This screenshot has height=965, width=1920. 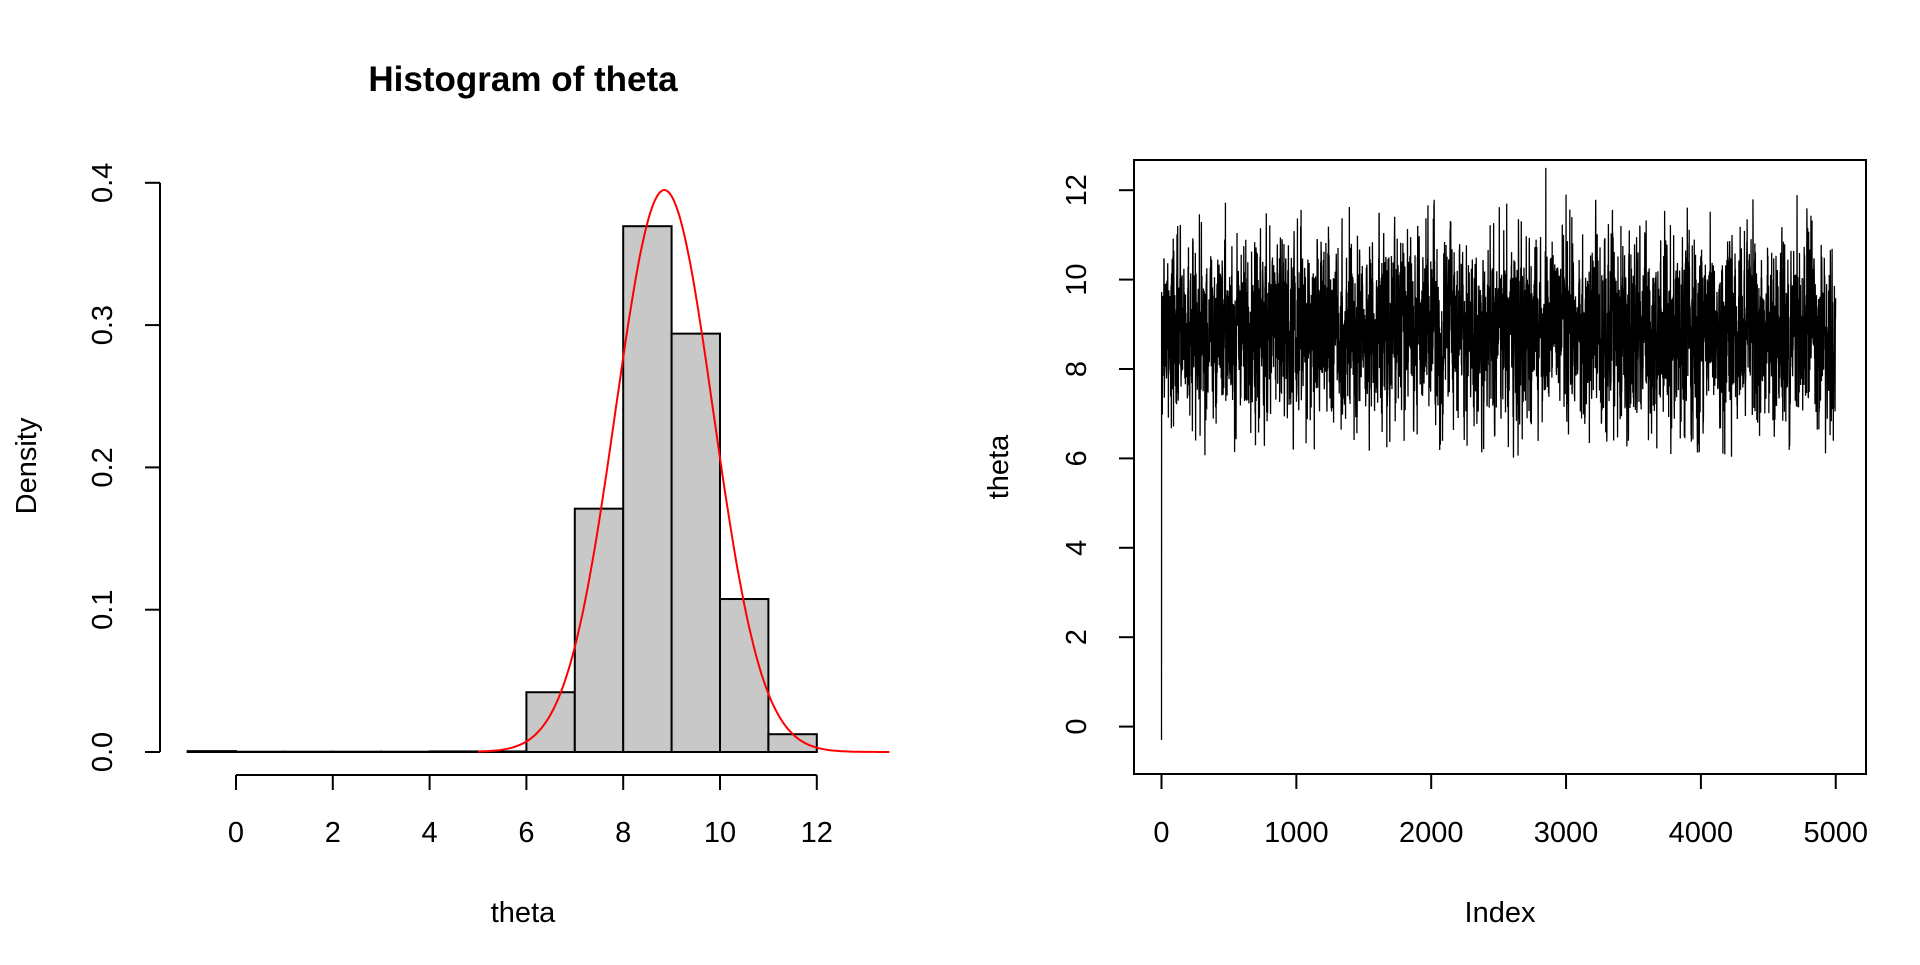 What do you see at coordinates (103, 183) in the screenshot?
I see `y-tick-label: 0.4` at bounding box center [103, 183].